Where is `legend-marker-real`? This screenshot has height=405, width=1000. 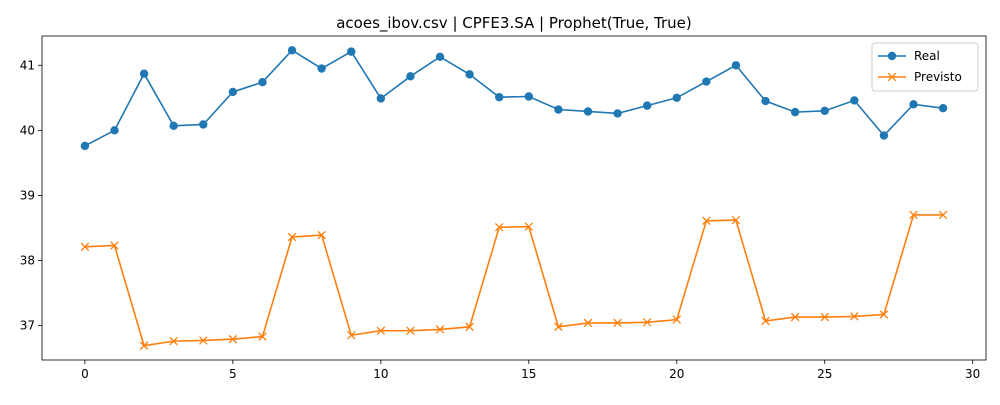
legend-marker-real is located at coordinates (892, 56).